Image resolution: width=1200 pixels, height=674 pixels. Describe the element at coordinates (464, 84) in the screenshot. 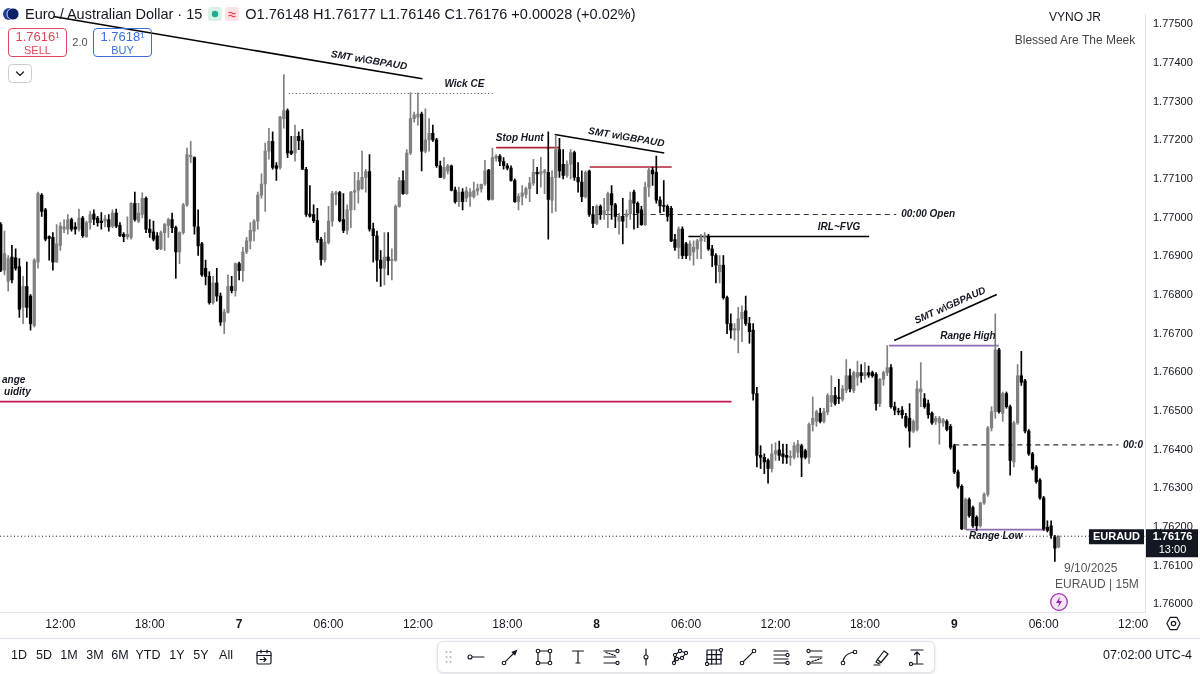

I see `annotation: Wick CE` at that location.